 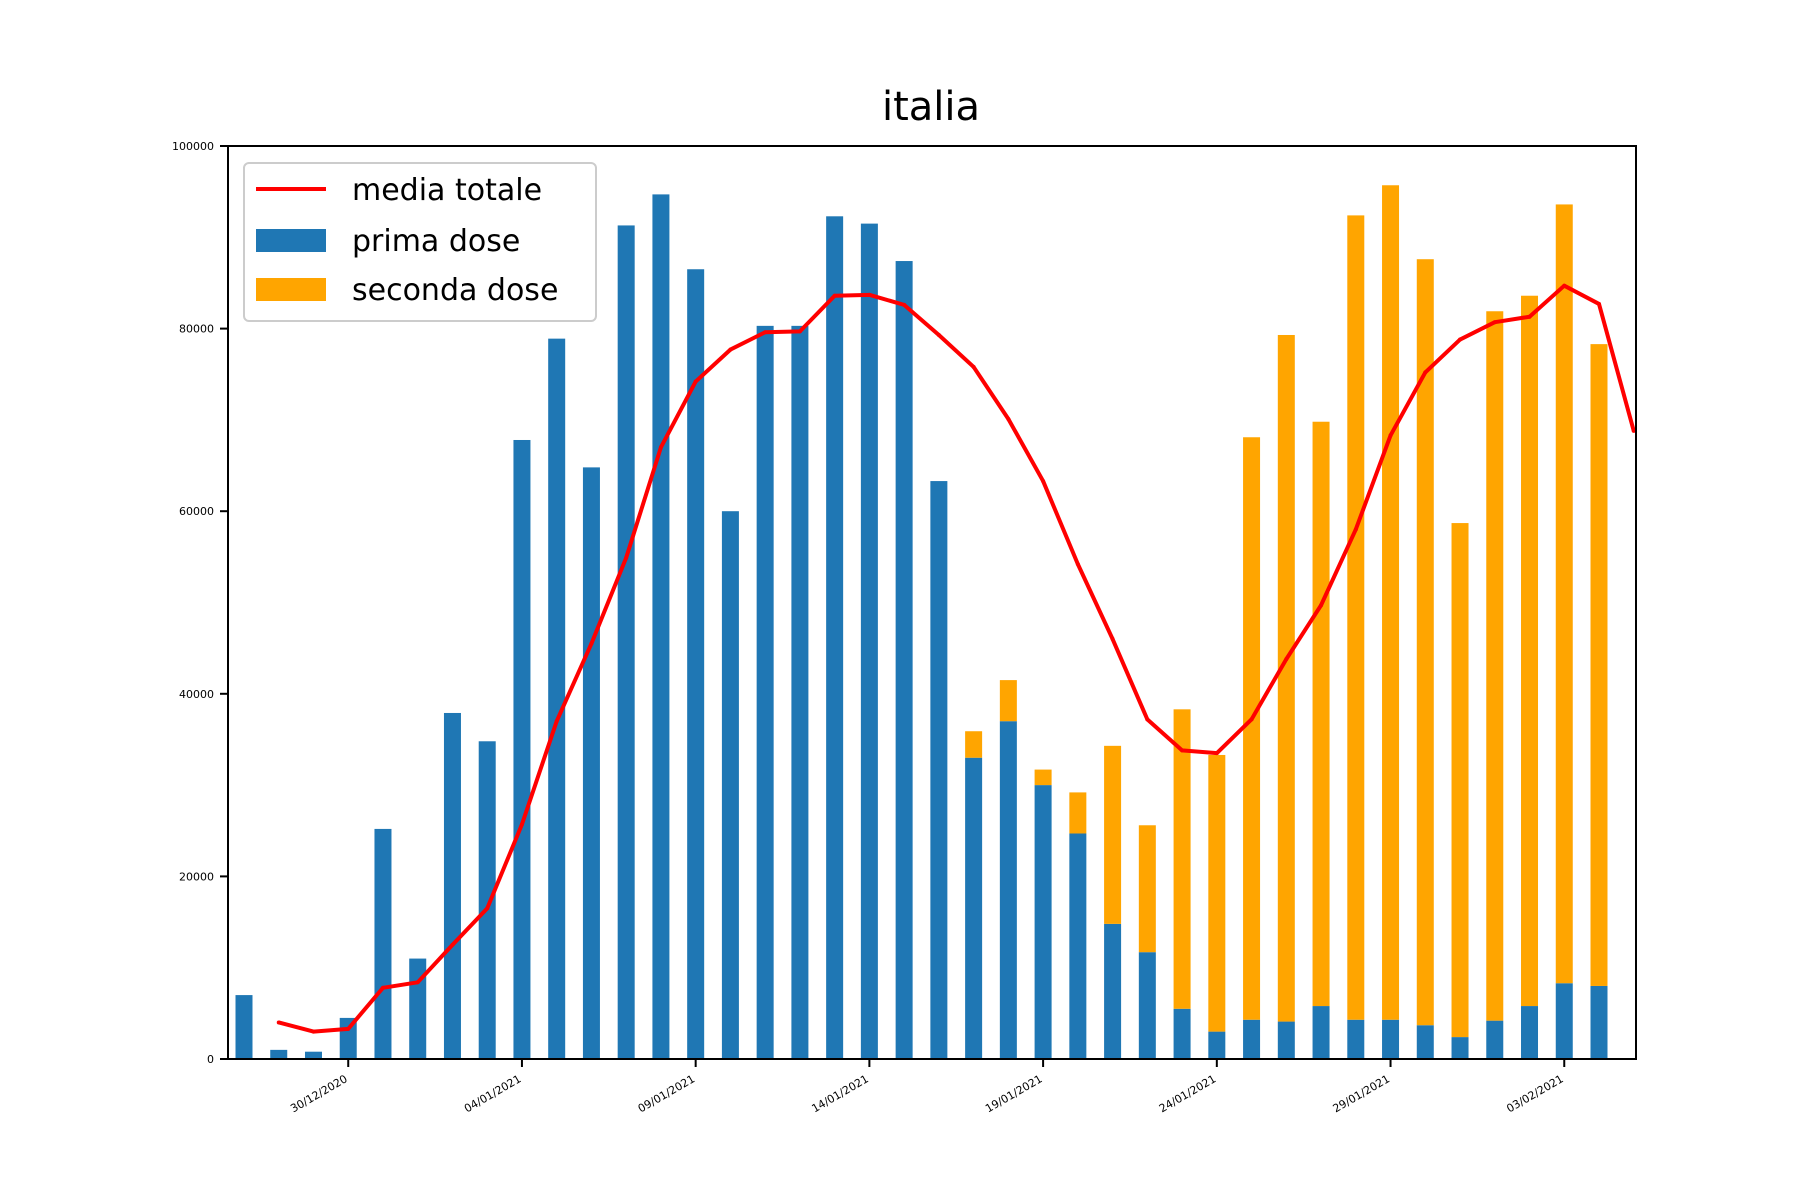 What do you see at coordinates (196, 511) in the screenshot?
I see `ytick-label-60000: 60000` at bounding box center [196, 511].